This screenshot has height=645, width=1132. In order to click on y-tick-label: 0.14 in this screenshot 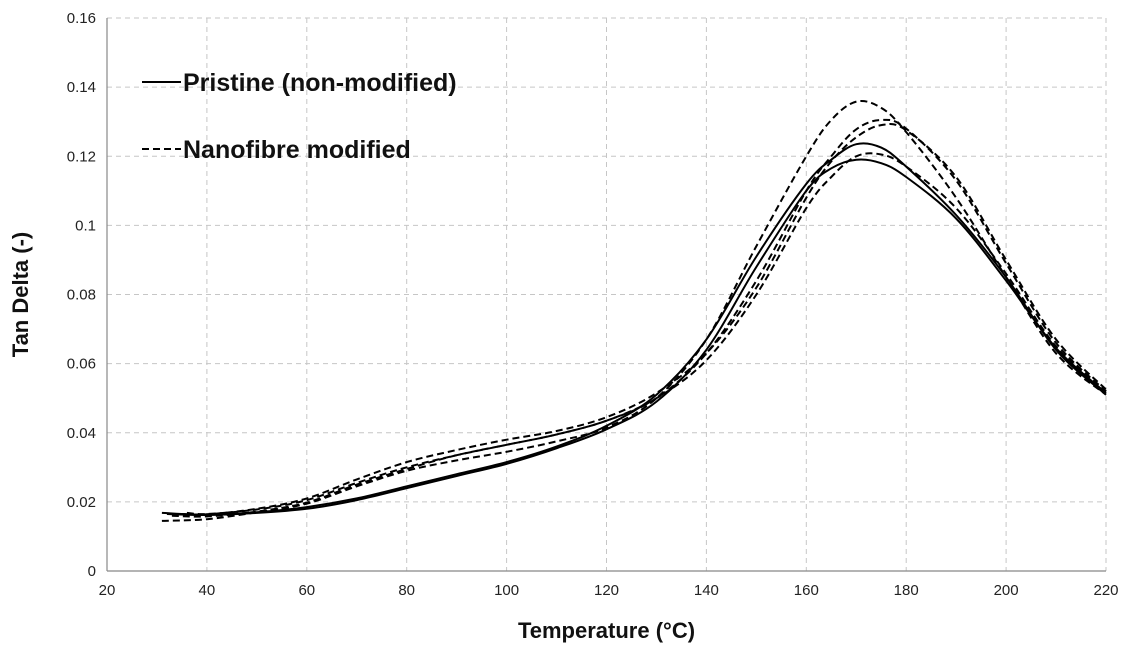, I will do `click(81, 87)`.